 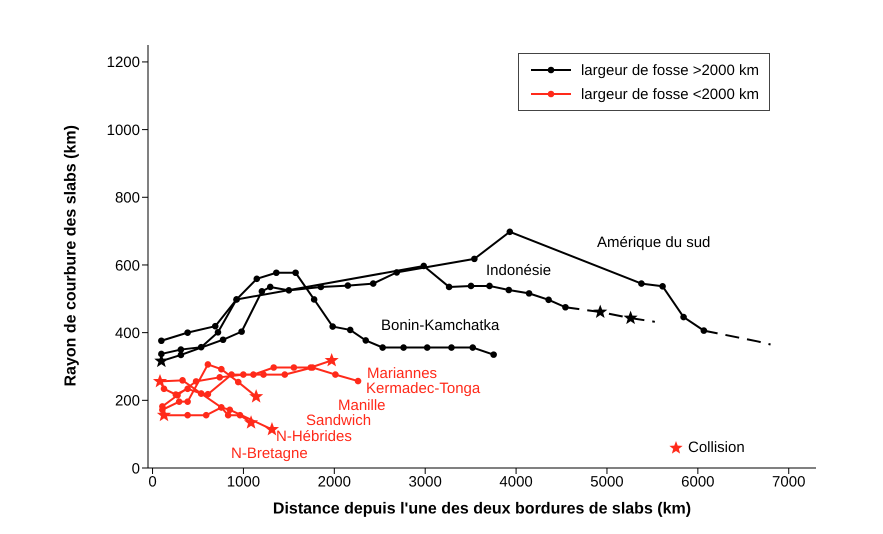 What do you see at coordinates (789, 482) in the screenshot?
I see `x-tick-label: 7000` at bounding box center [789, 482].